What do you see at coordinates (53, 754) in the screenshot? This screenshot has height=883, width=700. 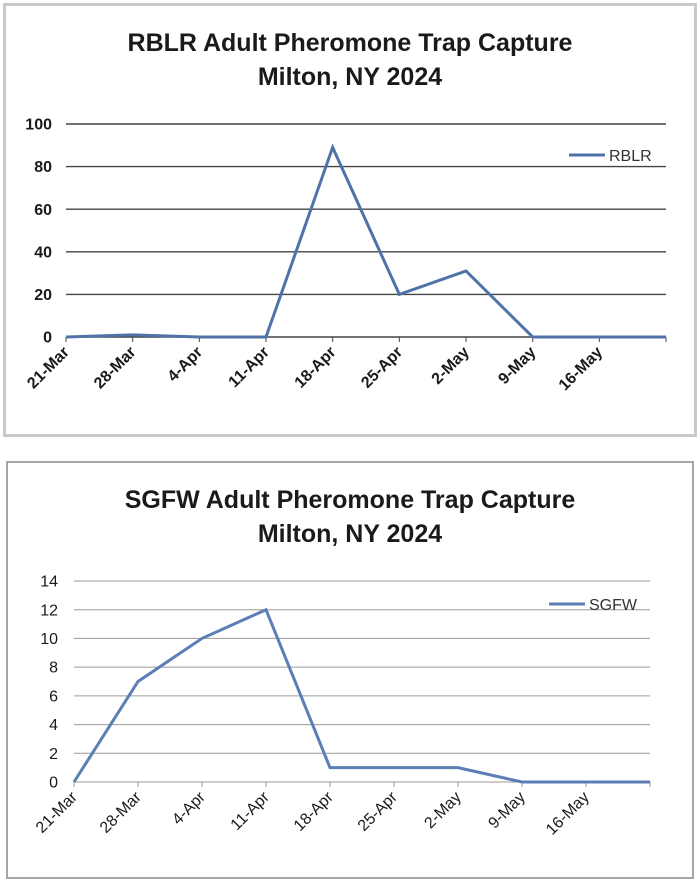 I see `y-tick-label: 2` at bounding box center [53, 754].